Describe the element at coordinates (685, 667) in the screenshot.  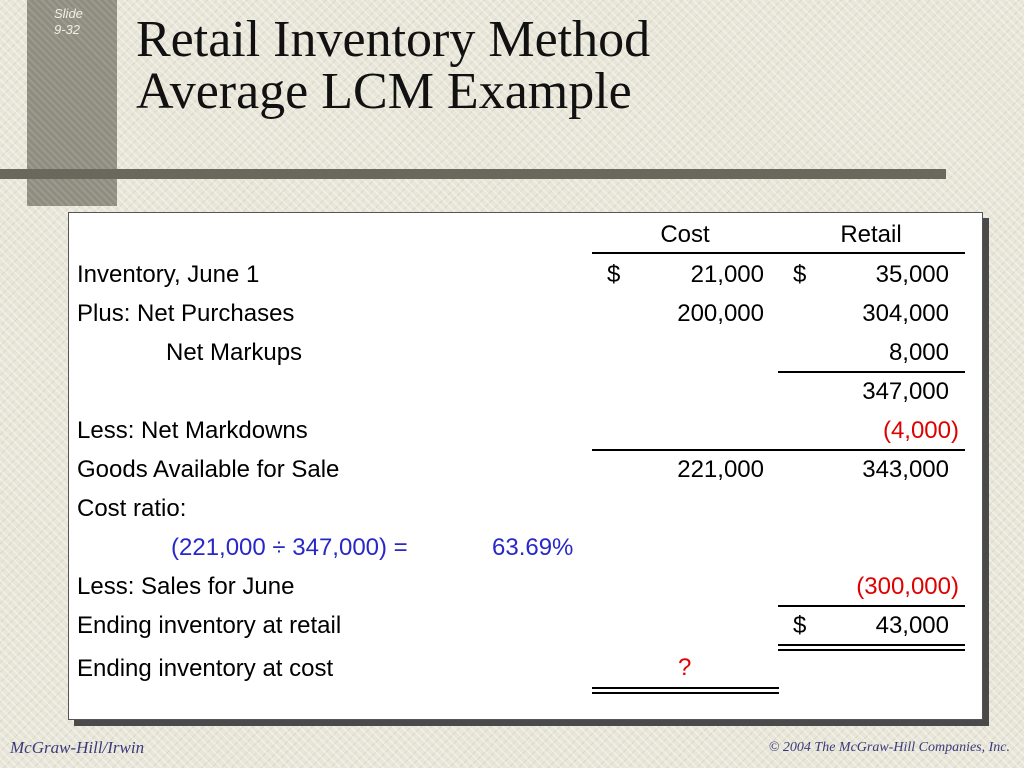
I see `unknown-cost-value: ?` at that location.